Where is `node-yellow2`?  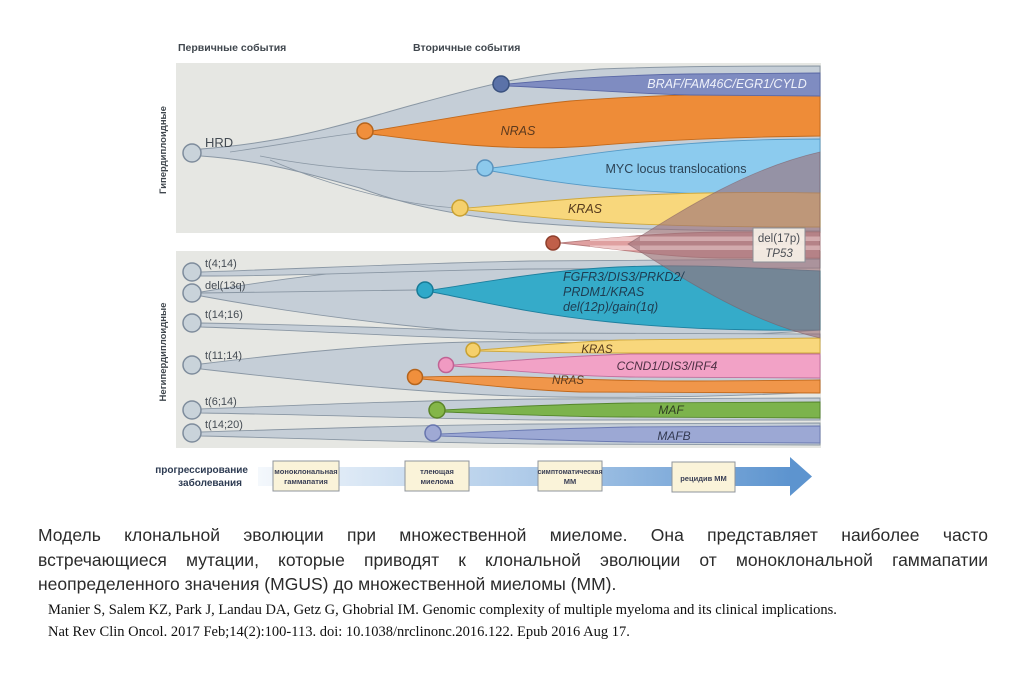 node-yellow2 is located at coordinates (473, 350).